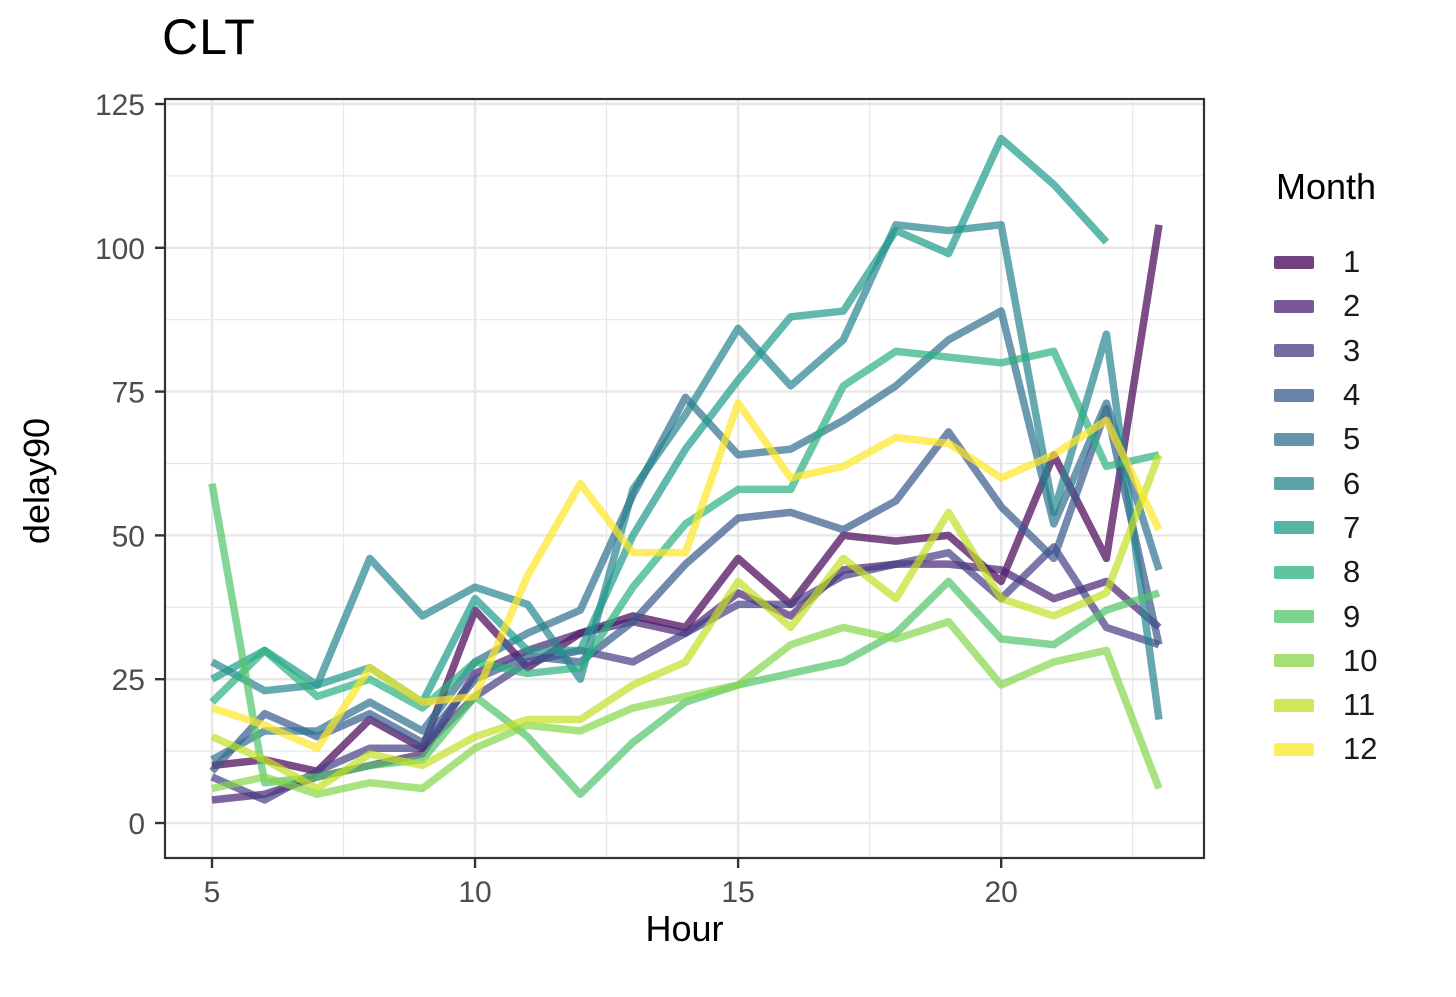  What do you see at coordinates (209, 37) in the screenshot?
I see `plot-title: CLT` at bounding box center [209, 37].